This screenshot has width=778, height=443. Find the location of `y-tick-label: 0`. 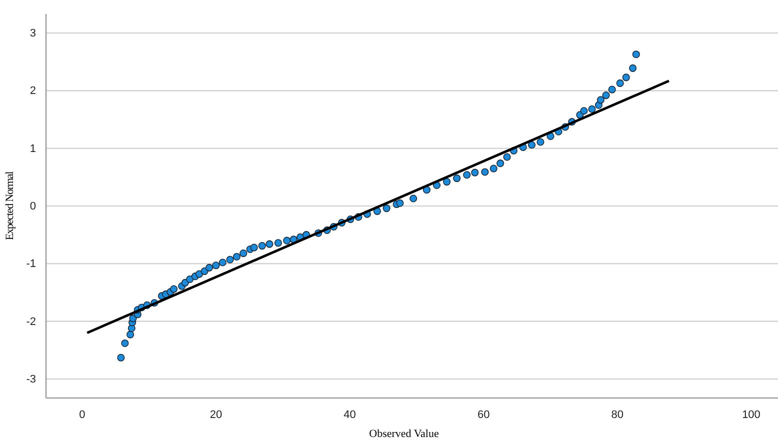

y-tick-label: 0 is located at coordinates (33, 206).